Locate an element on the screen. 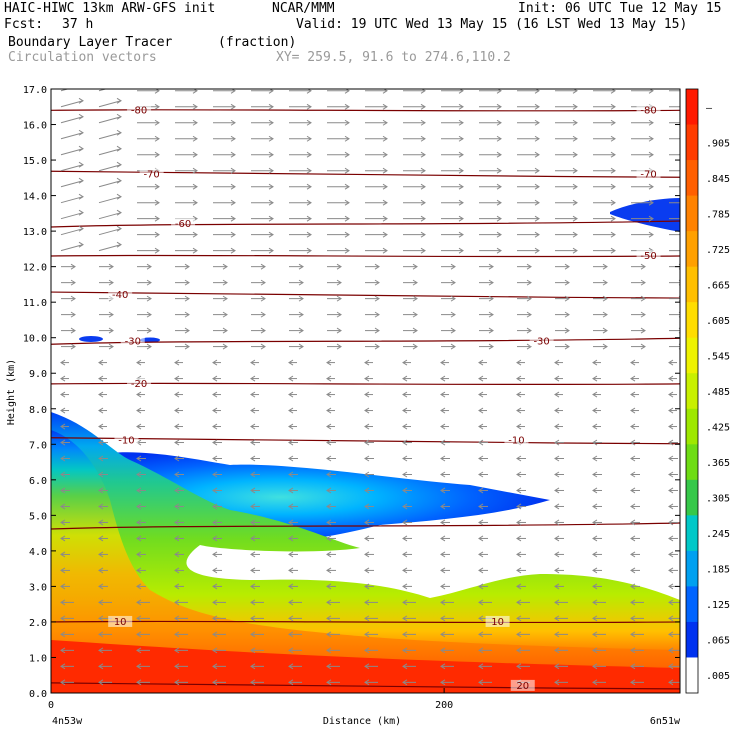 This screenshot has height=740, width=740. temperature-contour is located at coordinates (365, 686).